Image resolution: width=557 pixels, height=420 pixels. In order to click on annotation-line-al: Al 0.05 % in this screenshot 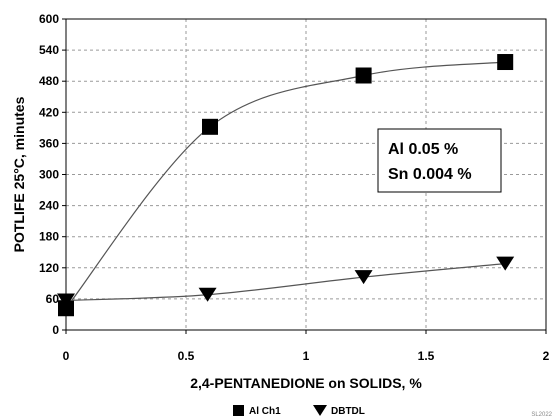, I will do `click(423, 149)`.